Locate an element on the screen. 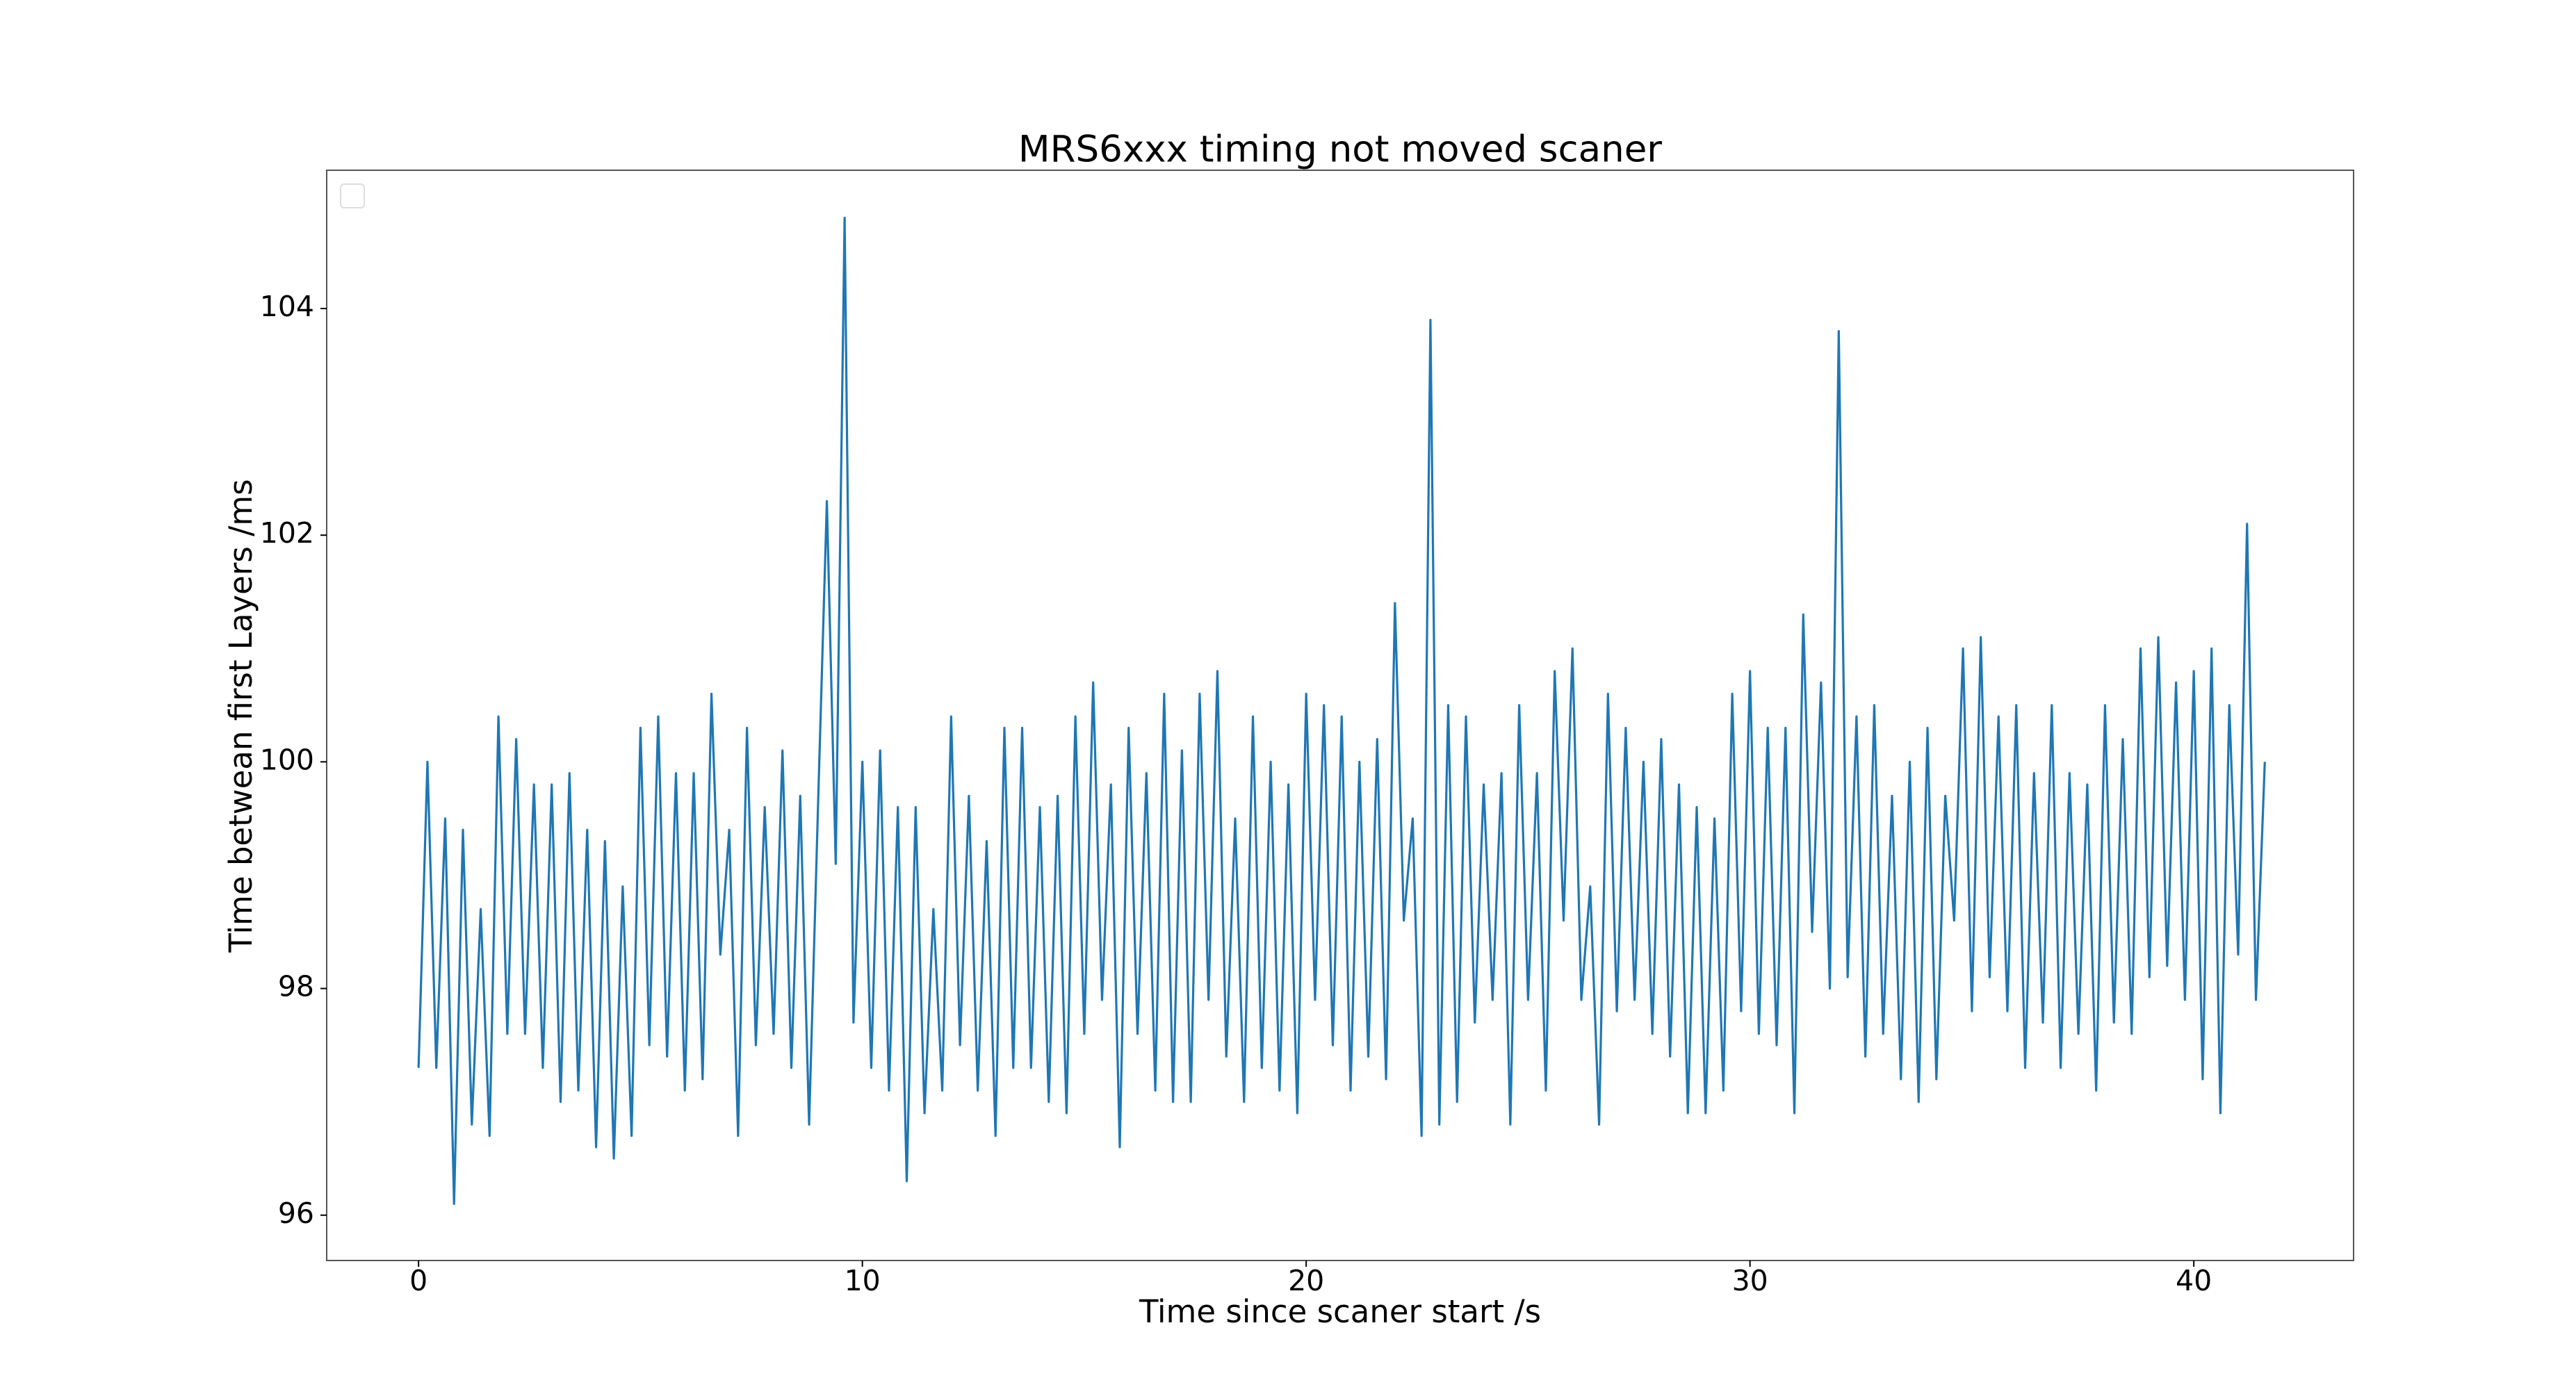 This screenshot has height=1396, width=2576. x-tick-label: 40 is located at coordinates (2194, 1280).